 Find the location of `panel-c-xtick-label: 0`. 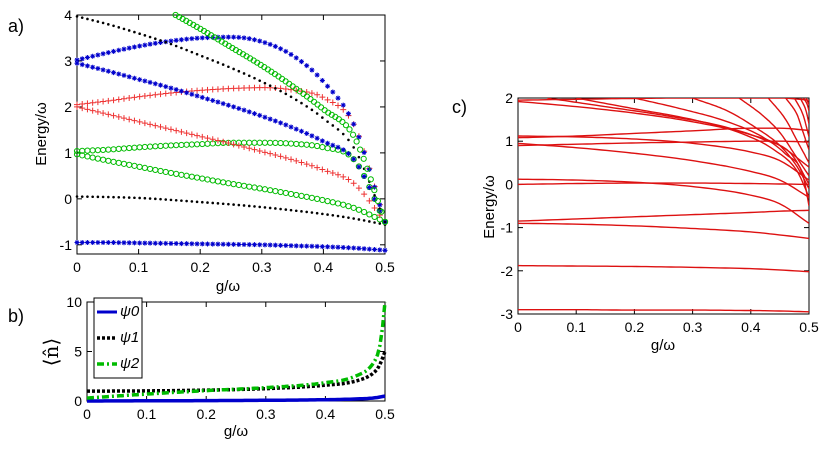

panel-c-xtick-label: 0 is located at coordinates (518, 327).